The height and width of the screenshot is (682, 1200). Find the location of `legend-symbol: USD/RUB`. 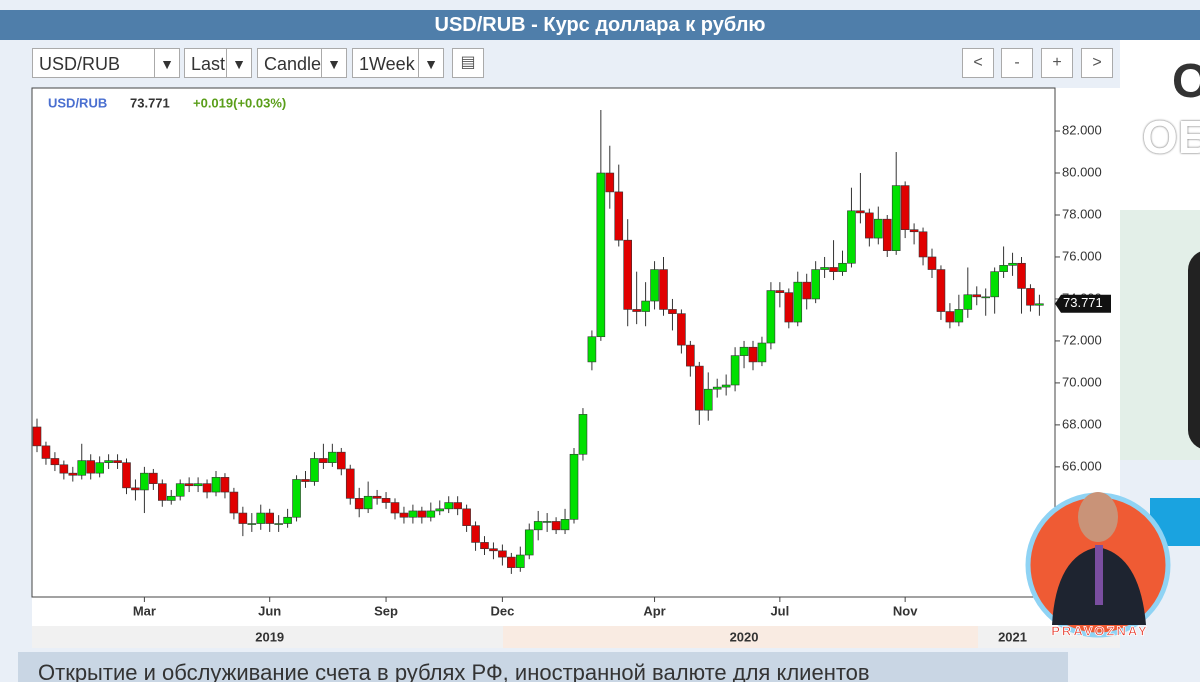

legend-symbol: USD/RUB is located at coordinates (77, 102).